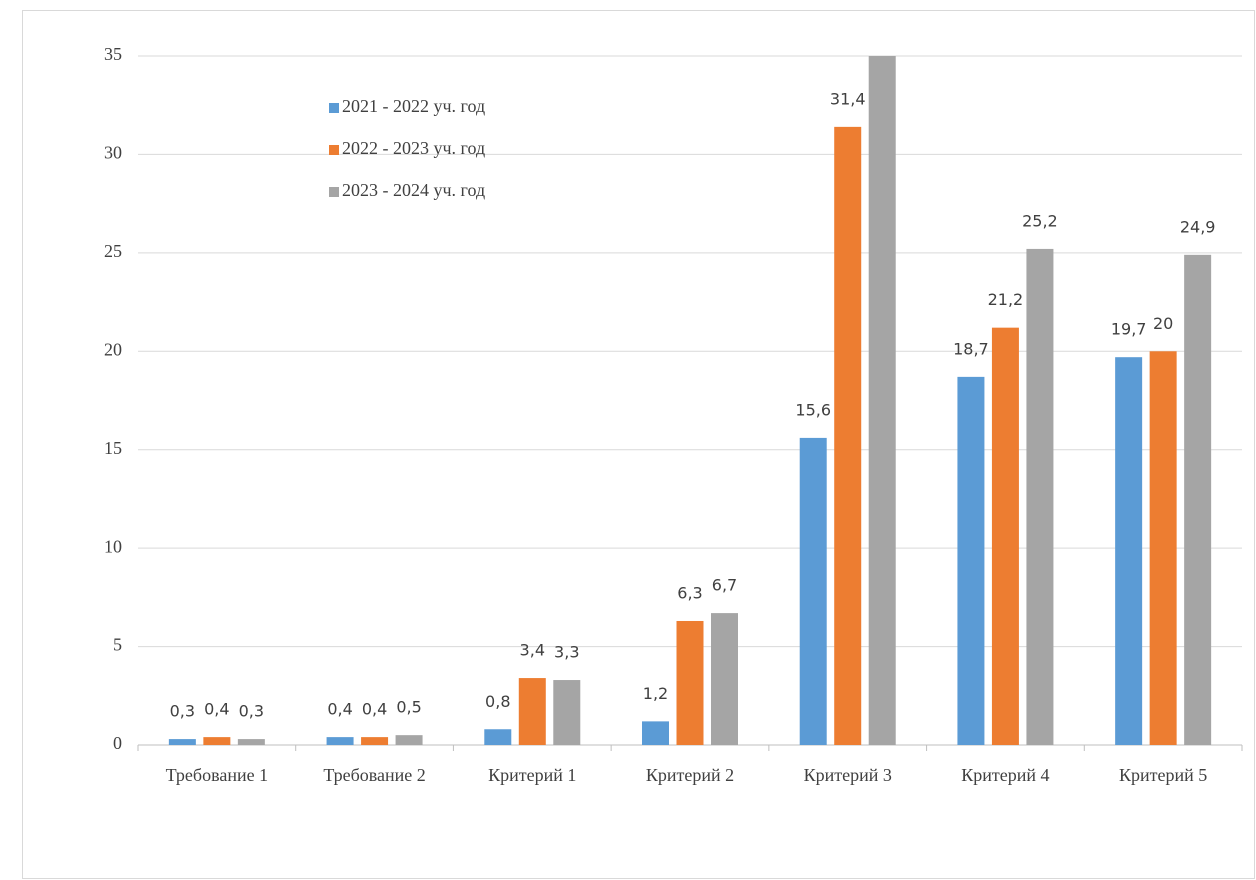 This screenshot has height=880, width=1256. What do you see at coordinates (1006, 299) in the screenshot?
I see `data-label: 21,2` at bounding box center [1006, 299].